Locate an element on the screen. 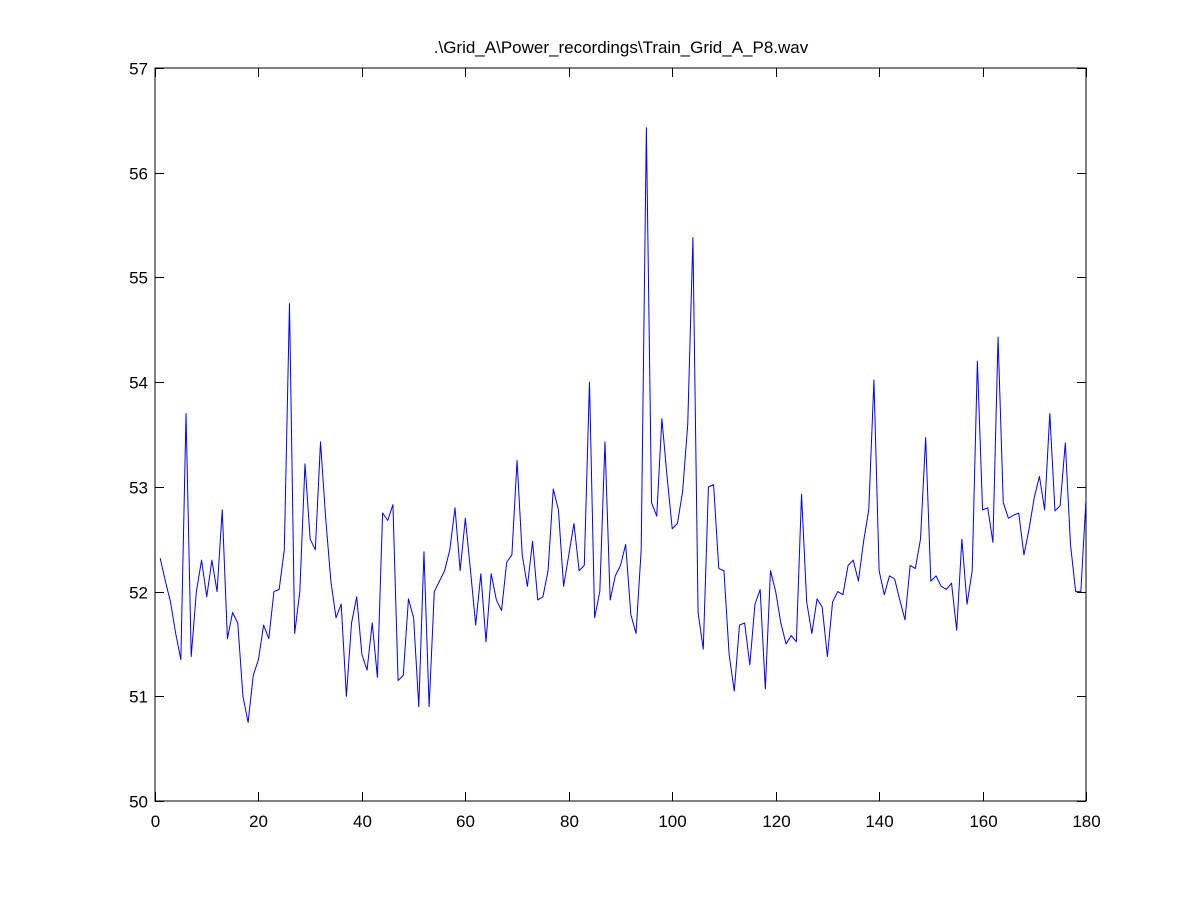  x-tick-label: 160 is located at coordinates (983, 821).